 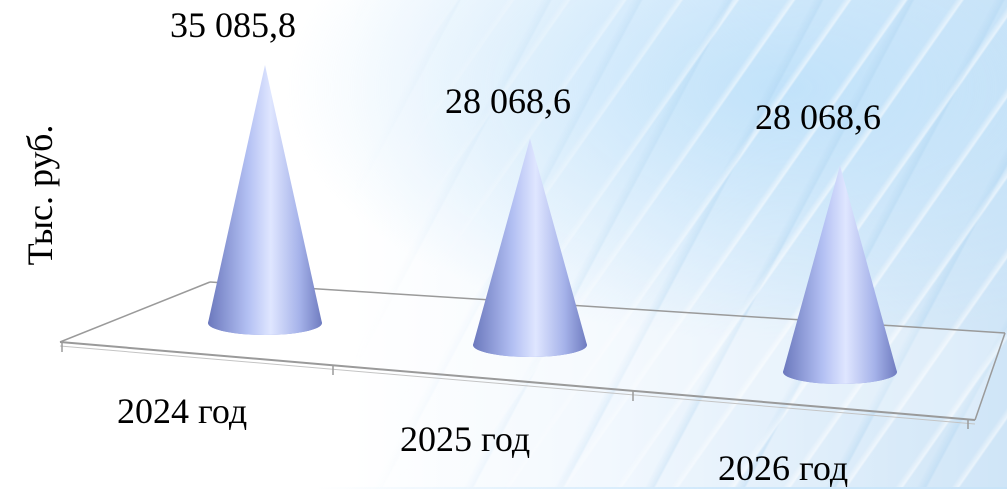 What do you see at coordinates (818, 117) in the screenshot?
I see `value-label-2026: 28 068,6` at bounding box center [818, 117].